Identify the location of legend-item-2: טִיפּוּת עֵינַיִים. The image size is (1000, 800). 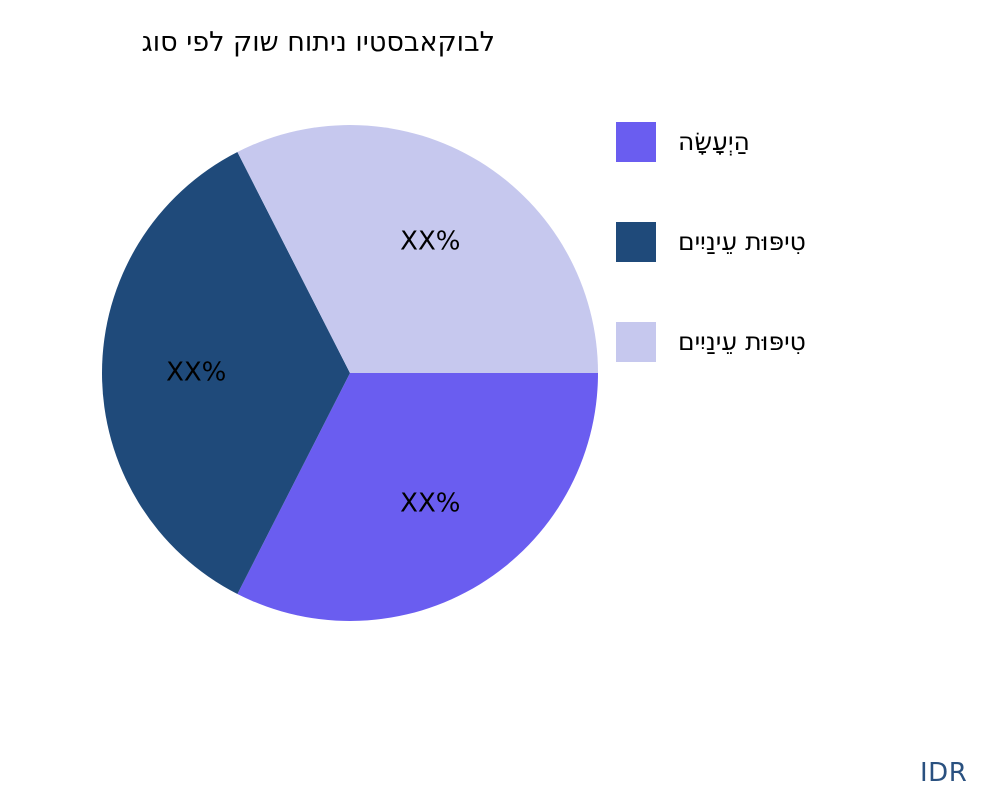
(781, 342).